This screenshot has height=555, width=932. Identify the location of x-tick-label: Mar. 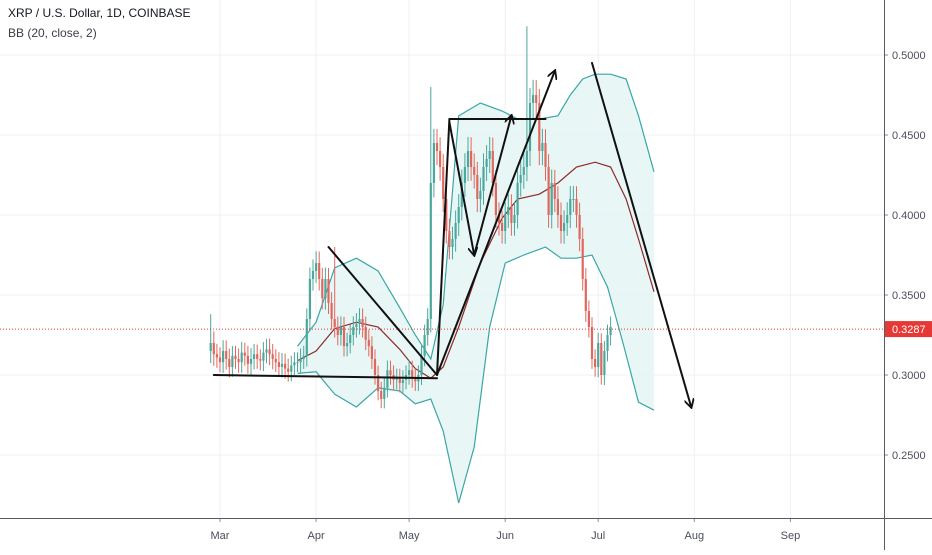
(220, 536).